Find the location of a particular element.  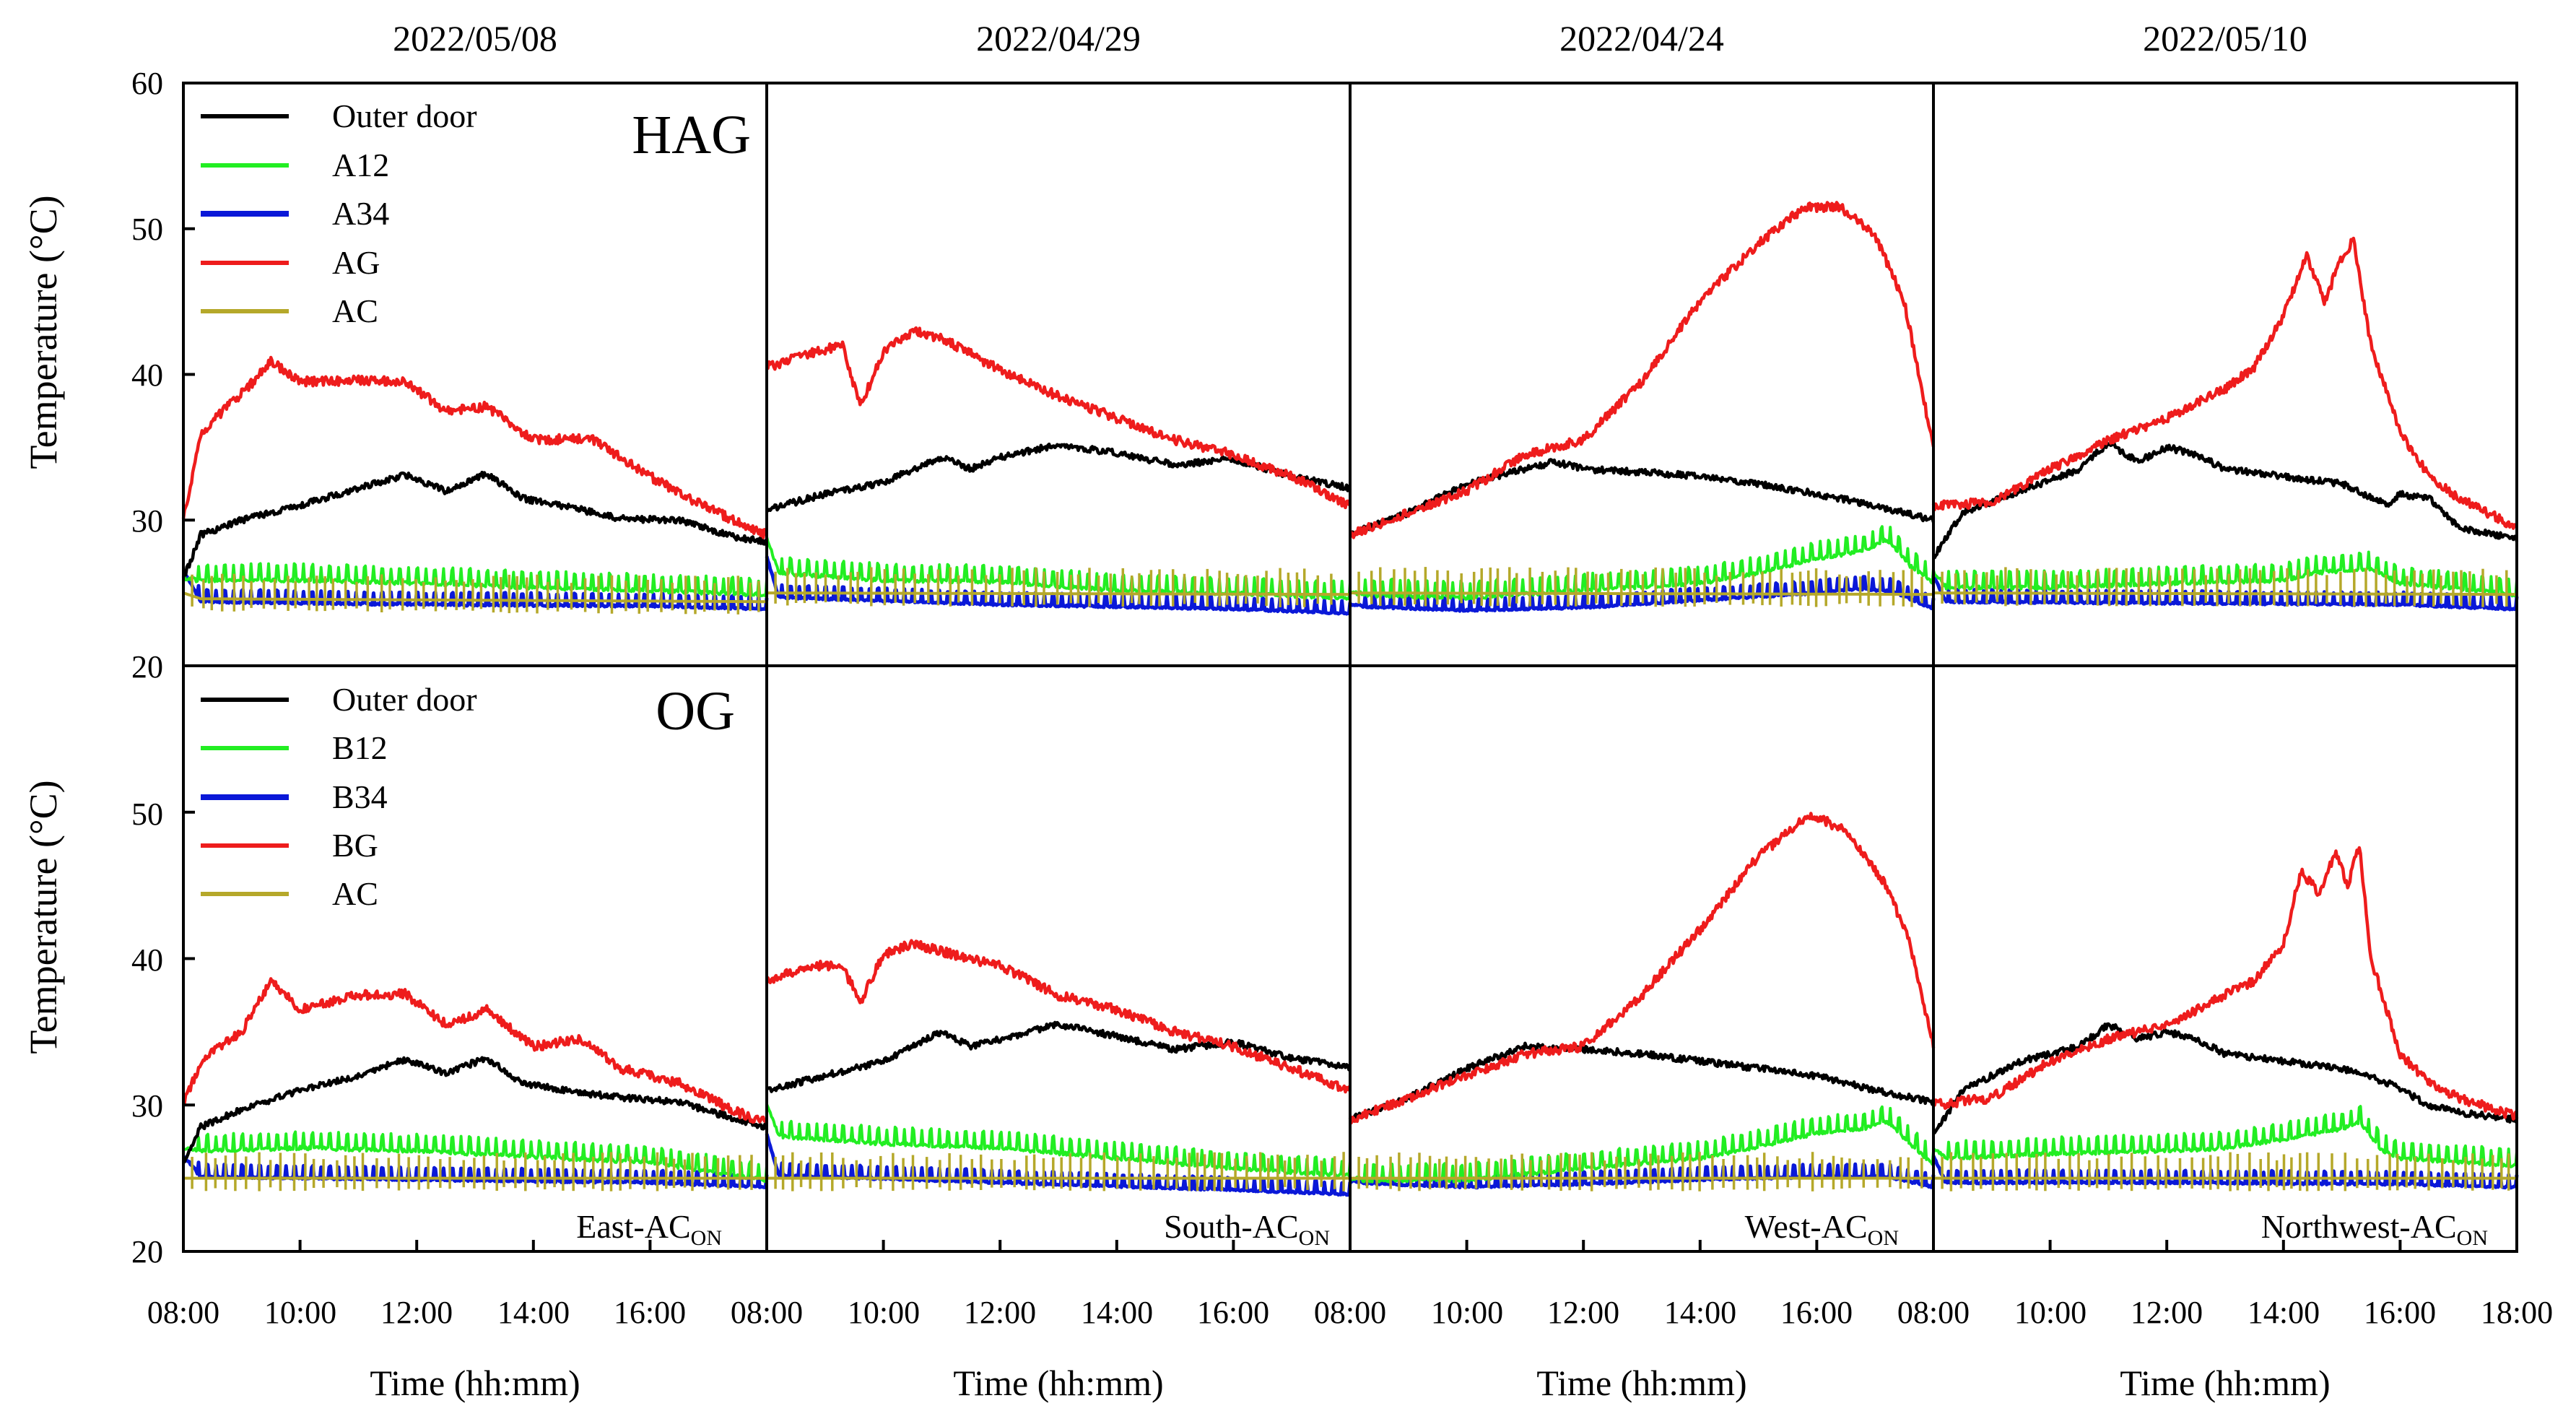

orientation-label-west: West-ACON is located at coordinates (1822, 1229).